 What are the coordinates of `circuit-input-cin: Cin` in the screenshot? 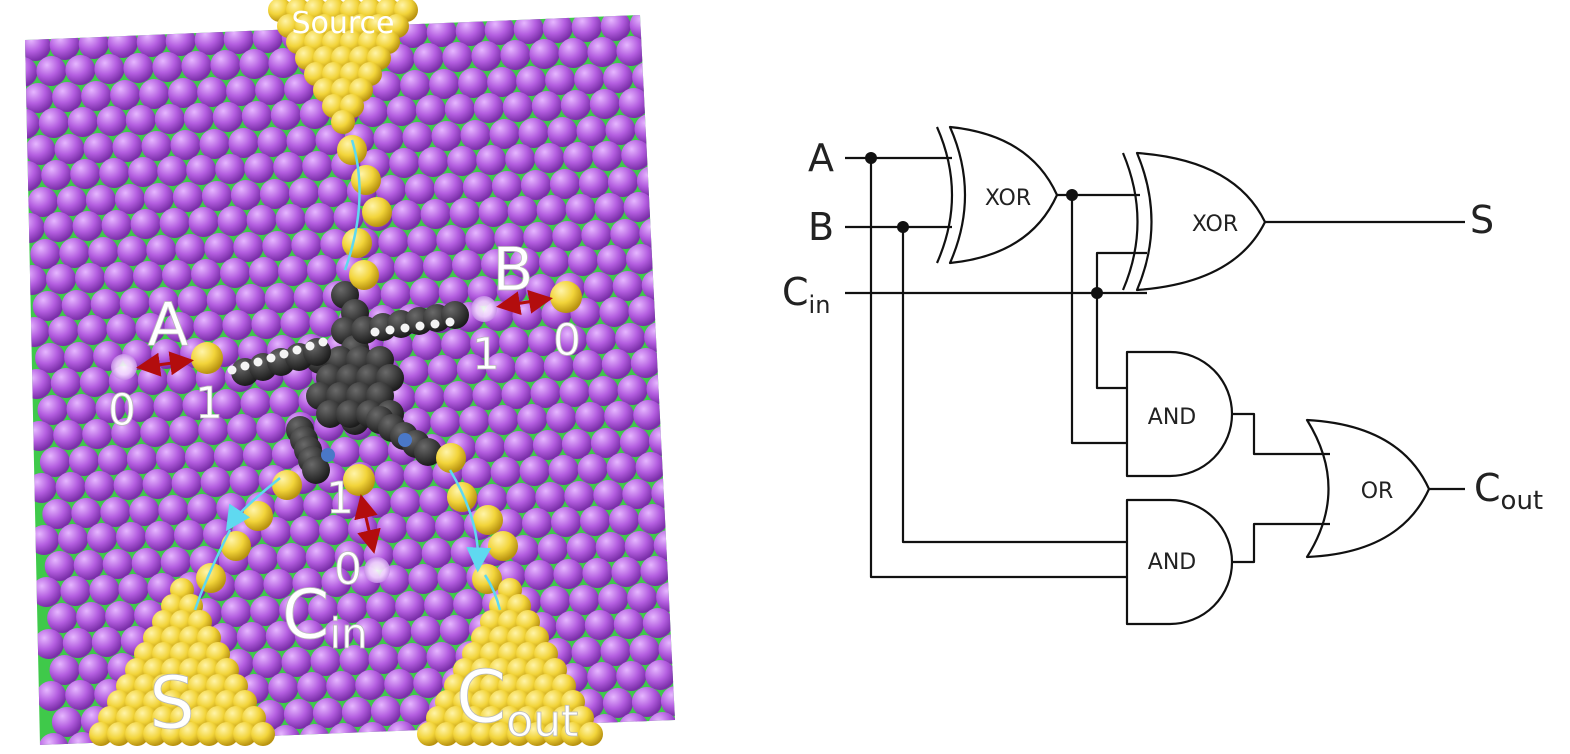 It's located at (806, 294).